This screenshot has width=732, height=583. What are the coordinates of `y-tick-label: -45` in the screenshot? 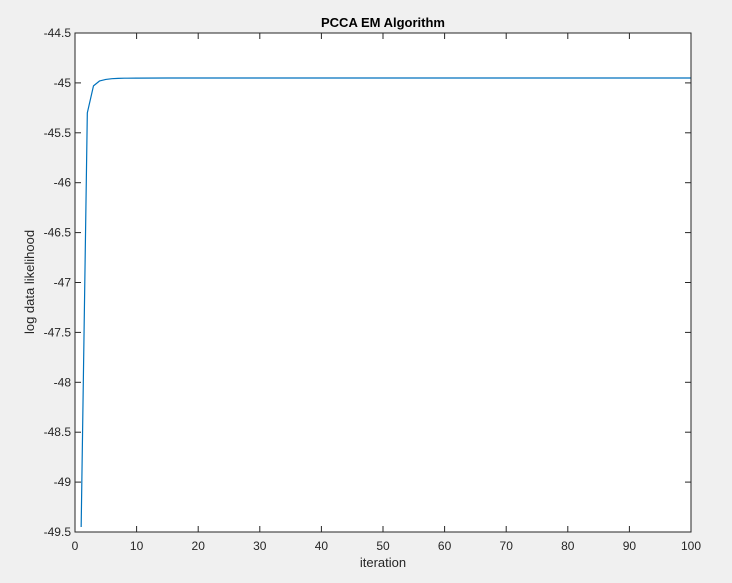 It's located at (63, 83).